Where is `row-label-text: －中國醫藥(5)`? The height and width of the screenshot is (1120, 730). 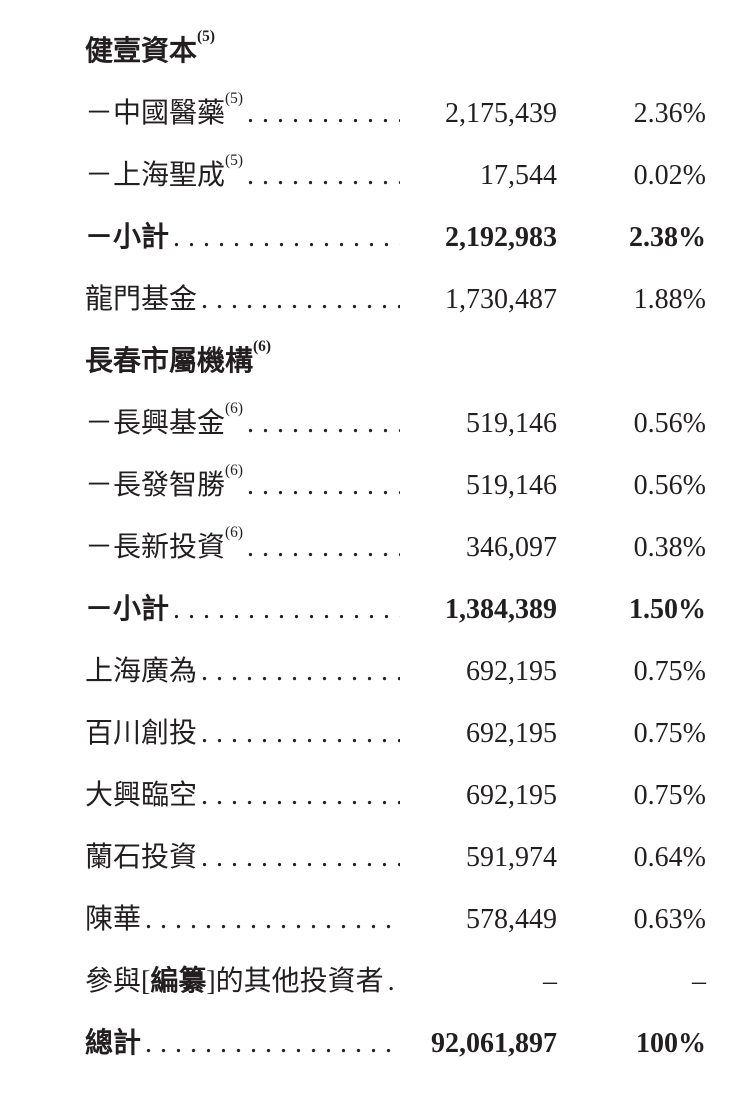
row-label-text: －中國醫藥(5) is located at coordinates (164, 109).